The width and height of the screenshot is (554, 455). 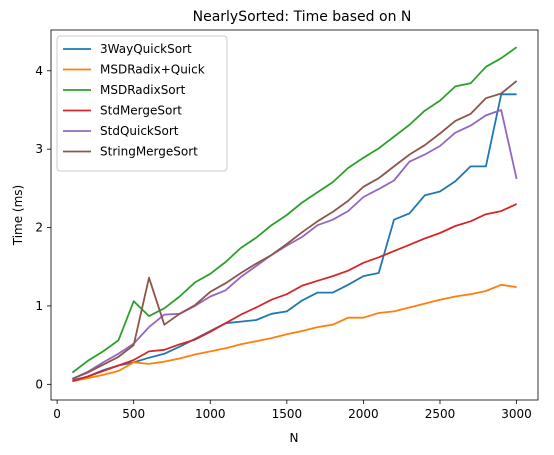 I want to click on x-tick-label: 1500, so click(x=287, y=414).